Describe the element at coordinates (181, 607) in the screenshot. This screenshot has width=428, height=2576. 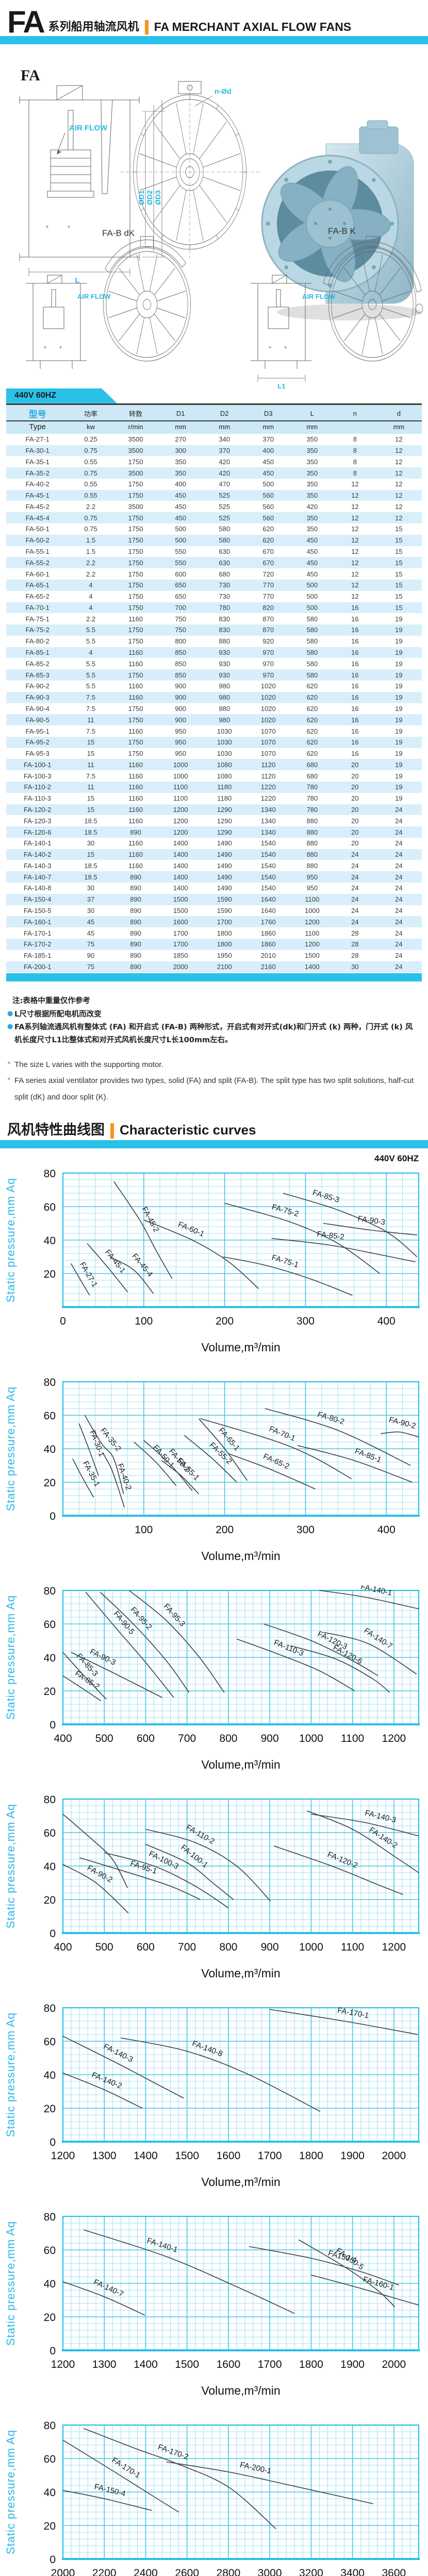
I see `table-cell: 700` at that location.